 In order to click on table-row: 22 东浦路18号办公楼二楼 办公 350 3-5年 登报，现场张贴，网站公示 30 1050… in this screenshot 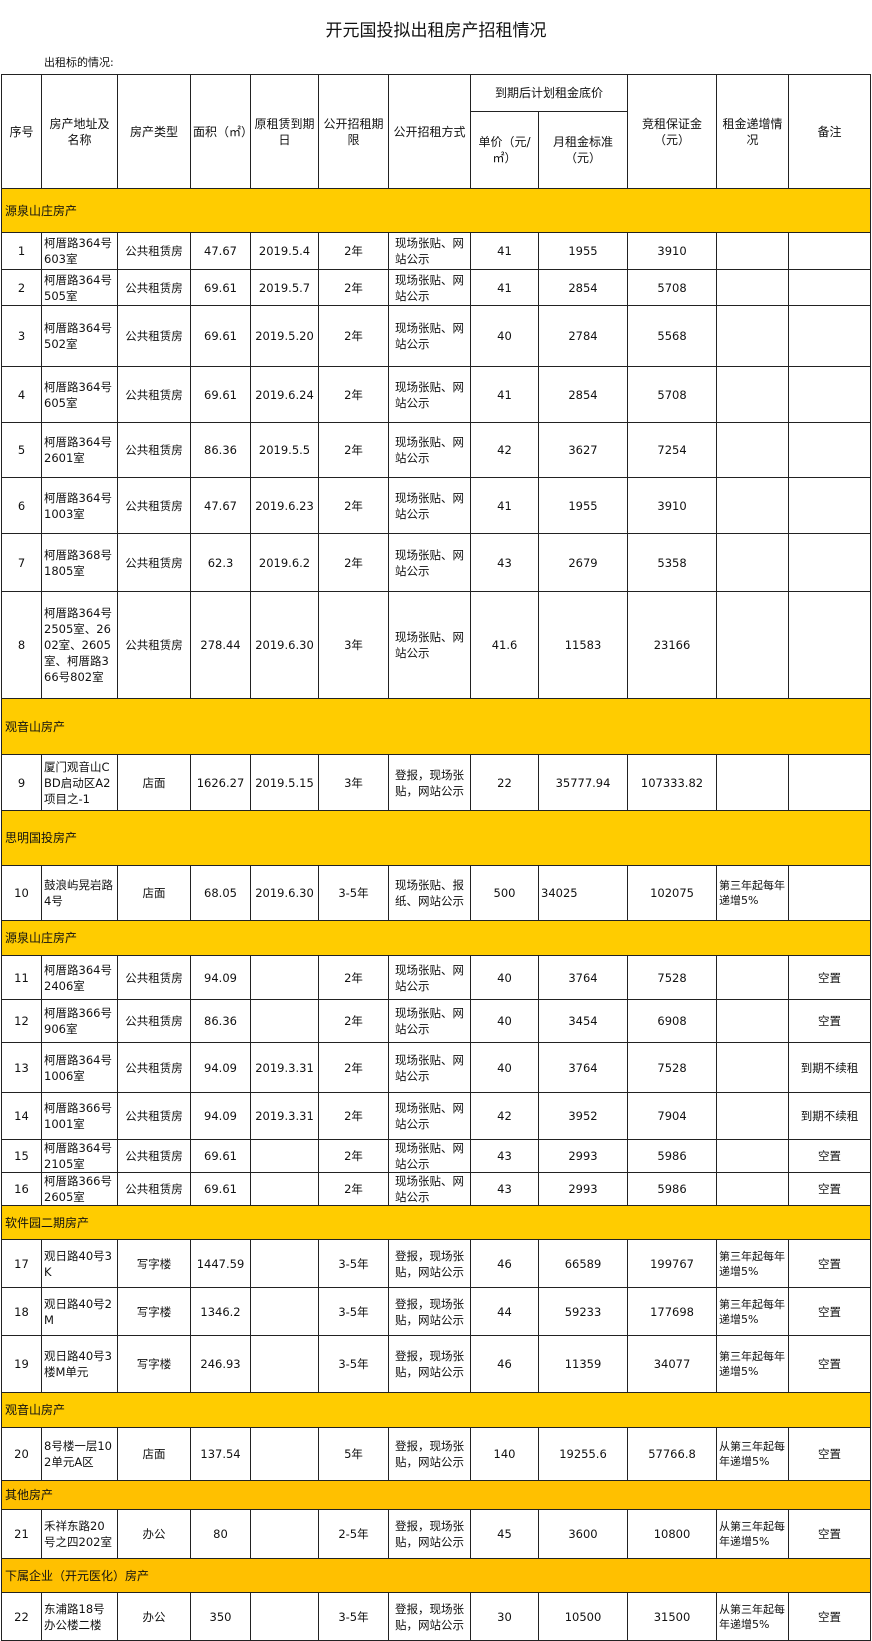, I will do `click(436, 1616)`.